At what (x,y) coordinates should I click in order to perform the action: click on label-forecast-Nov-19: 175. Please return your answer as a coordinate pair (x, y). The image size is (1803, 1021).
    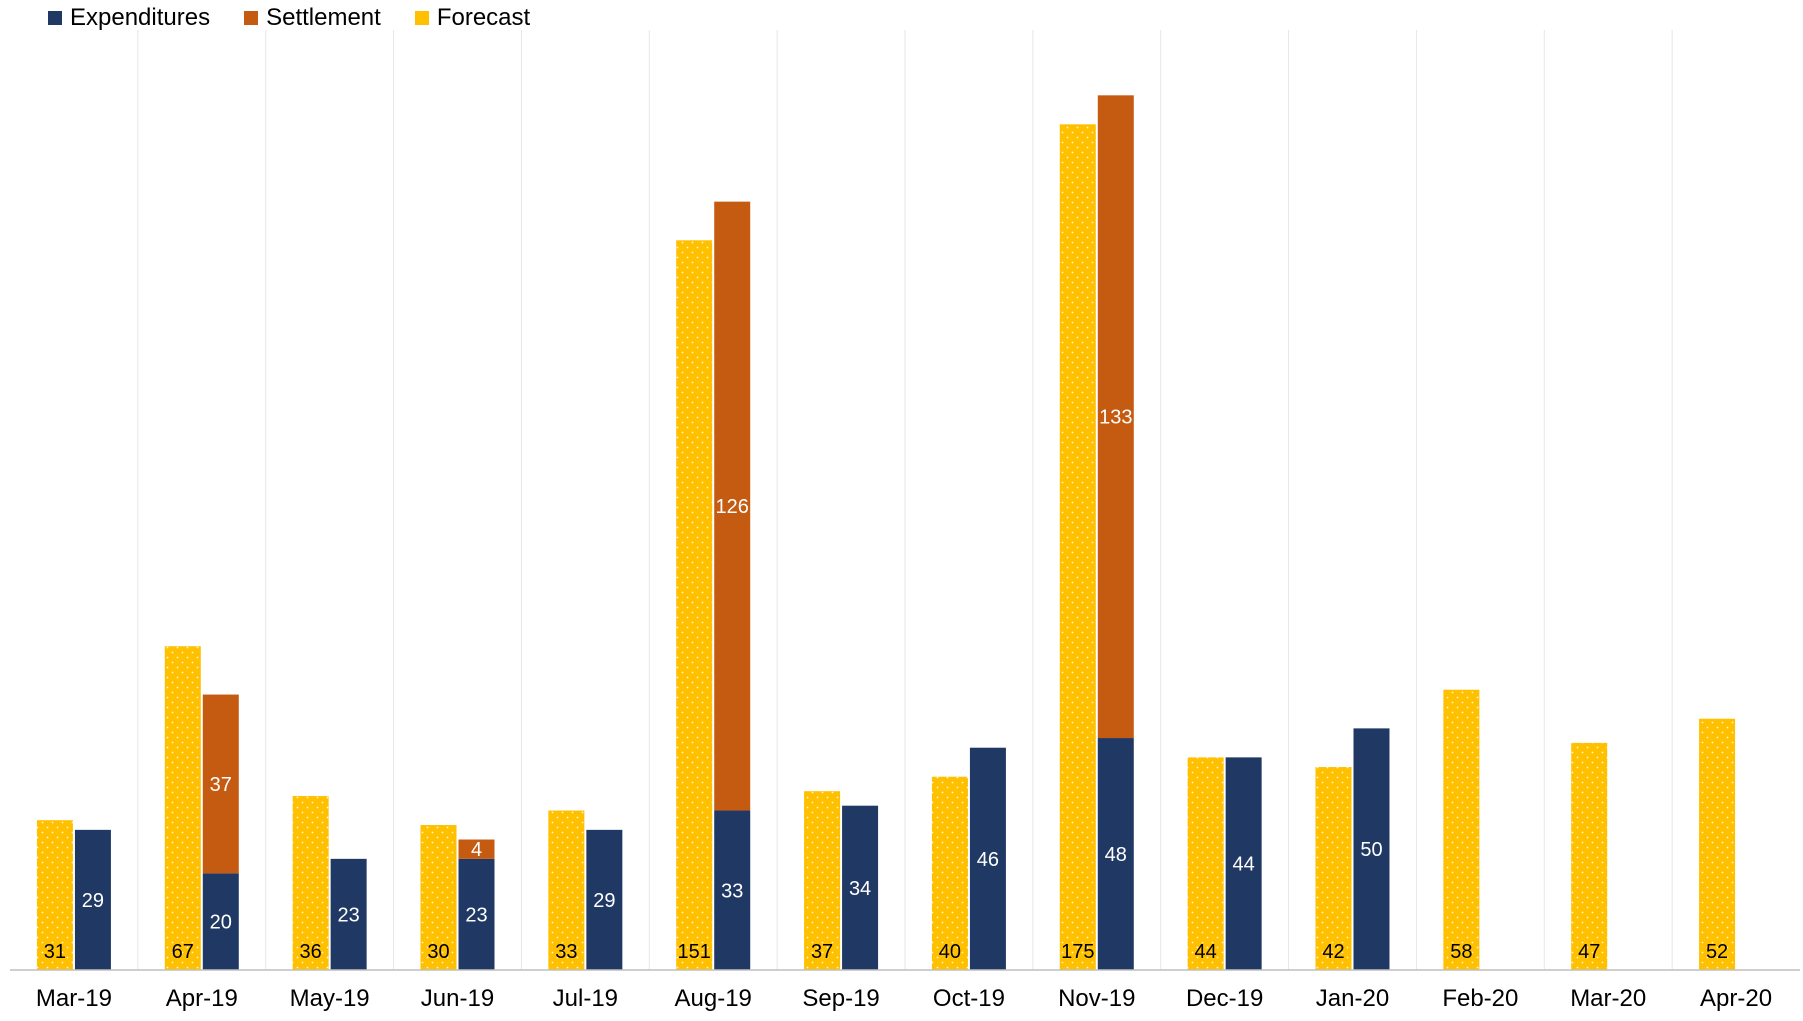
    Looking at the image, I should click on (1077, 952).